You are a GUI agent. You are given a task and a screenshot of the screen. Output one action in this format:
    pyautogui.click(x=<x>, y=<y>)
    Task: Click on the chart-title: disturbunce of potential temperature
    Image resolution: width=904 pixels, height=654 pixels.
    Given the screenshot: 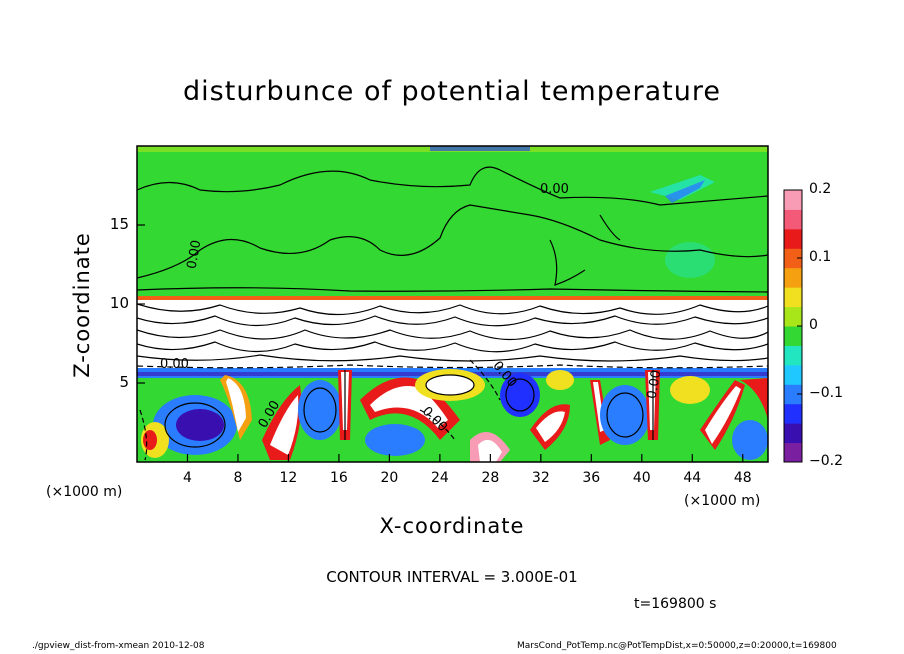 What is the action you would take?
    pyautogui.click(x=452, y=91)
    